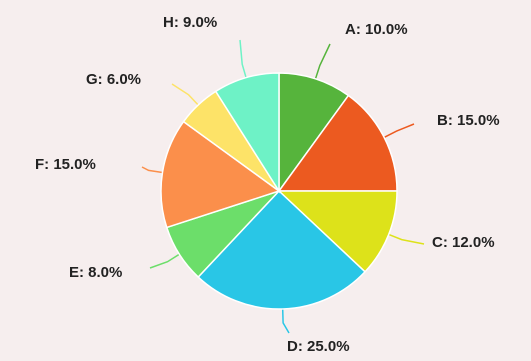 The width and height of the screenshot is (531, 361). What do you see at coordinates (399, 131) in the screenshot?
I see `leader-line-b` at bounding box center [399, 131].